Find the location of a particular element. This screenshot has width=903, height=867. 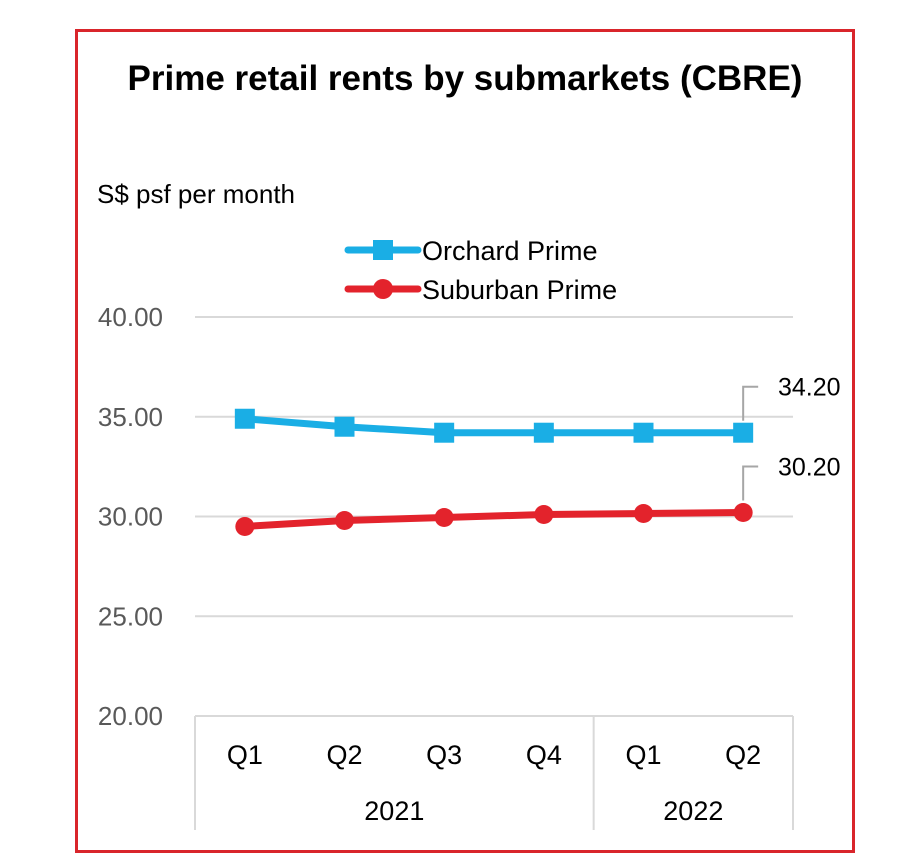

data-labels: 34.20 30.20 is located at coordinates (791, 437).